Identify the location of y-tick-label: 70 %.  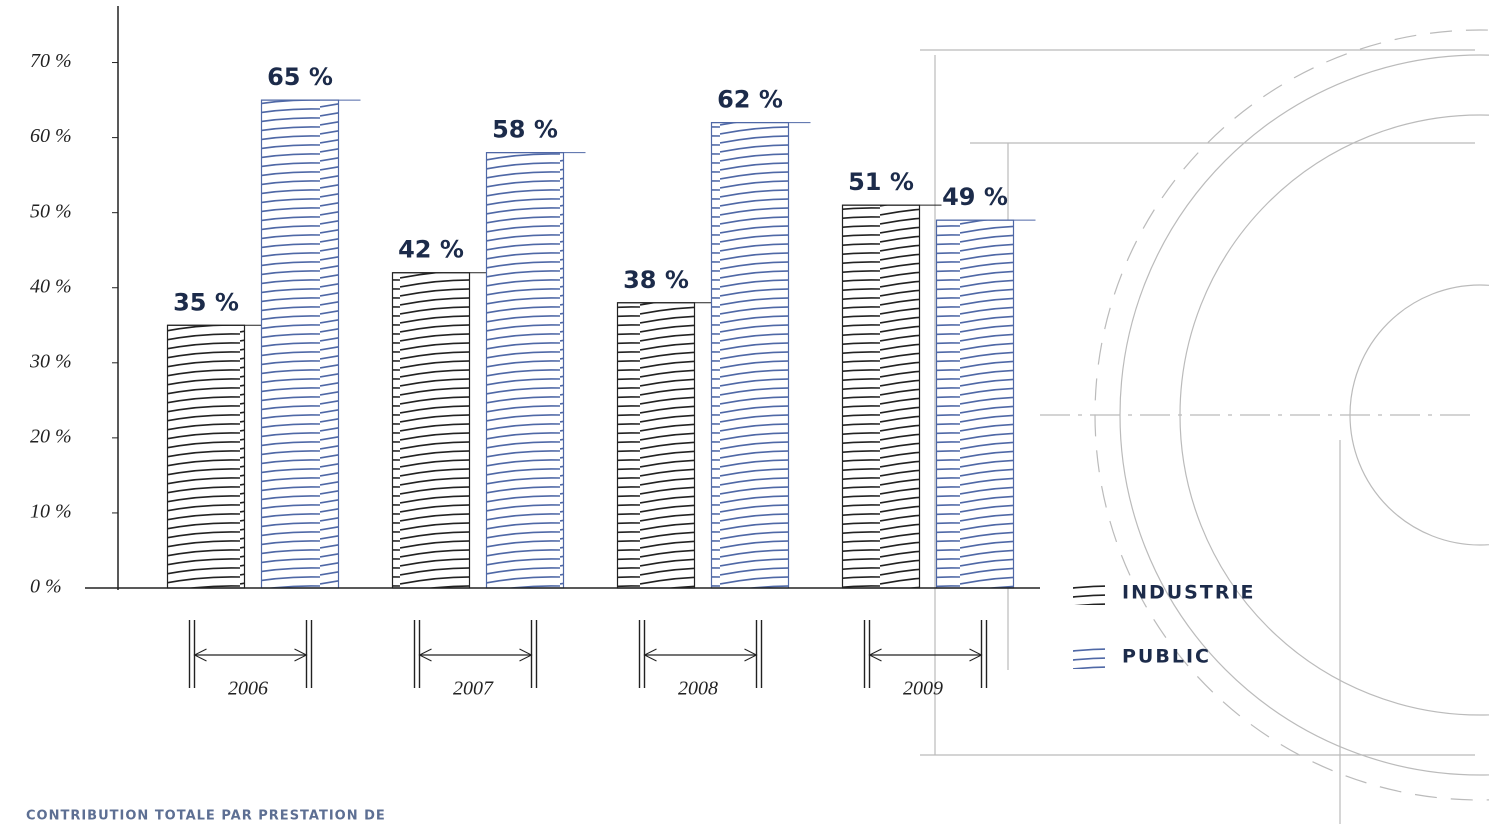
(51, 61).